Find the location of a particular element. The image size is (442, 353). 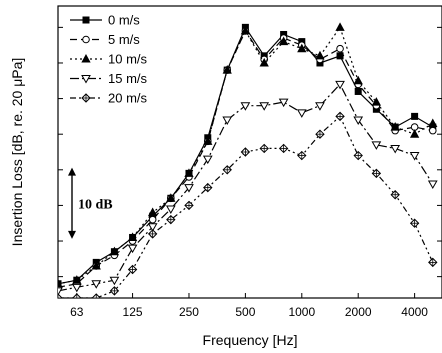

x-tick-label: 1000 is located at coordinates (301, 312).